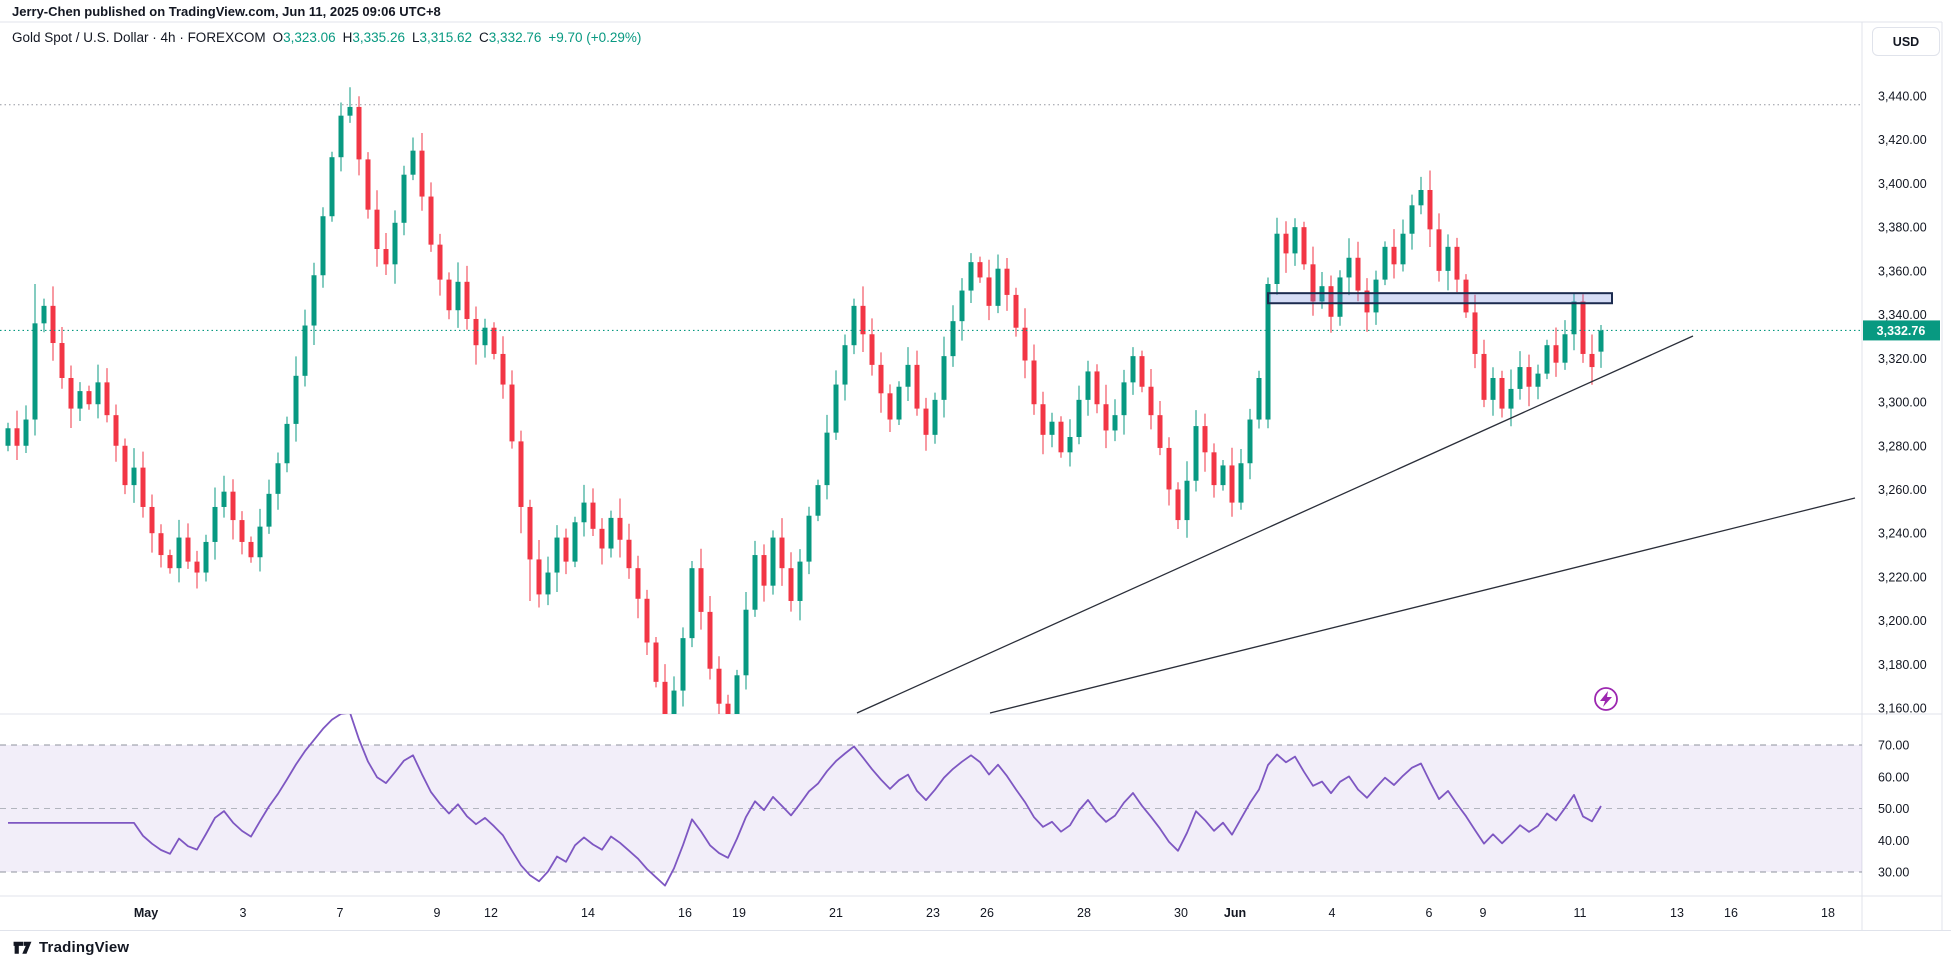 This screenshot has height=964, width=1951. What do you see at coordinates (588, 913) in the screenshot?
I see `time-tick-label: 14` at bounding box center [588, 913].